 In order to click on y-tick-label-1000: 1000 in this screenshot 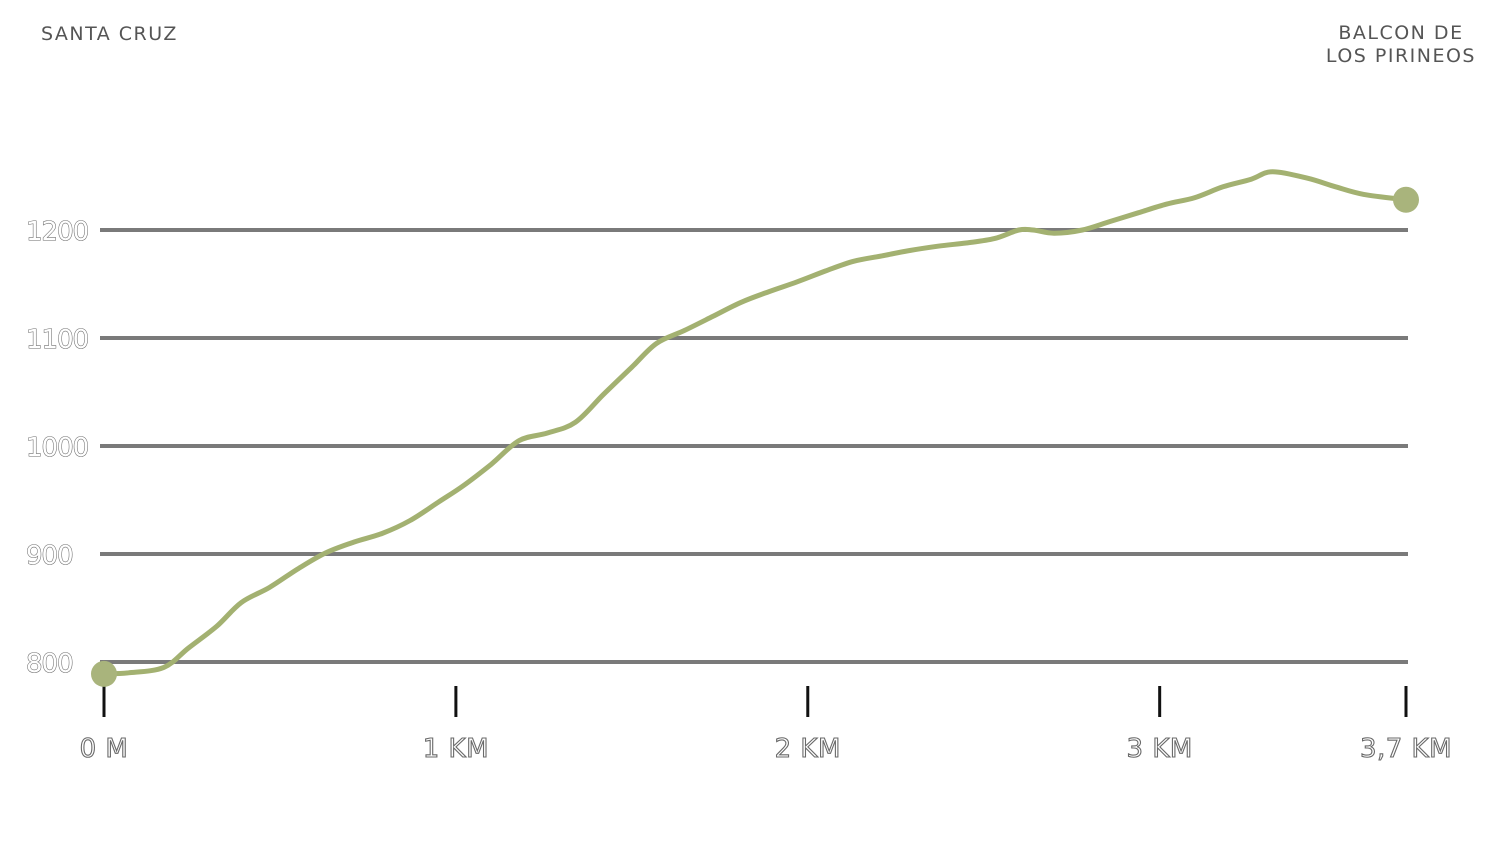, I will do `click(57, 448)`.